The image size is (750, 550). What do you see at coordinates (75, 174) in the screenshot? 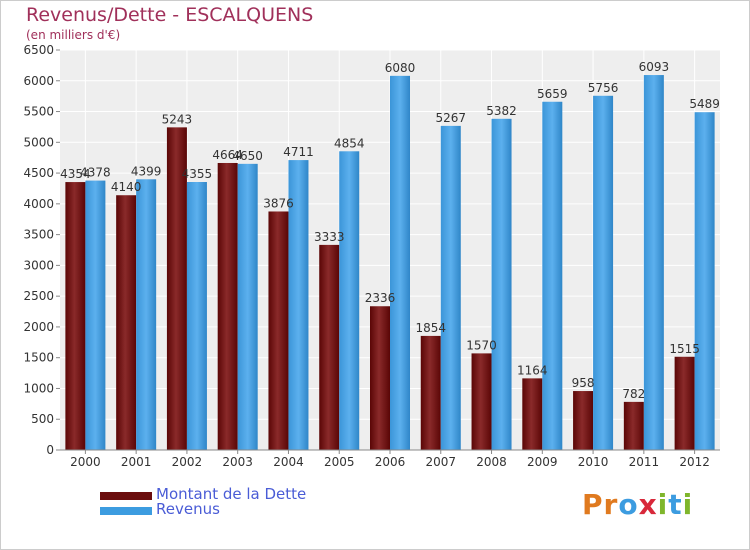
I see `data-label-dette: 4354` at bounding box center [75, 174].